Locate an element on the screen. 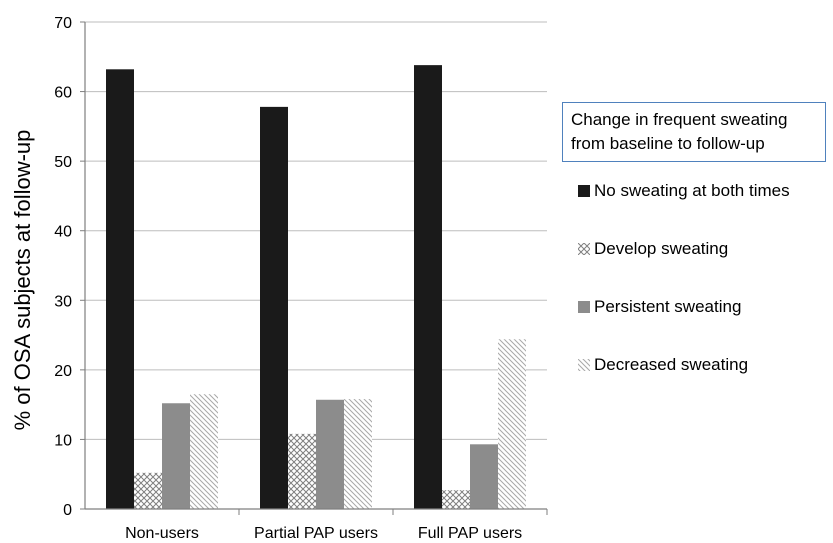 The width and height of the screenshot is (833, 543). bar-no-sweating-at-both-times-non-users is located at coordinates (120, 289).